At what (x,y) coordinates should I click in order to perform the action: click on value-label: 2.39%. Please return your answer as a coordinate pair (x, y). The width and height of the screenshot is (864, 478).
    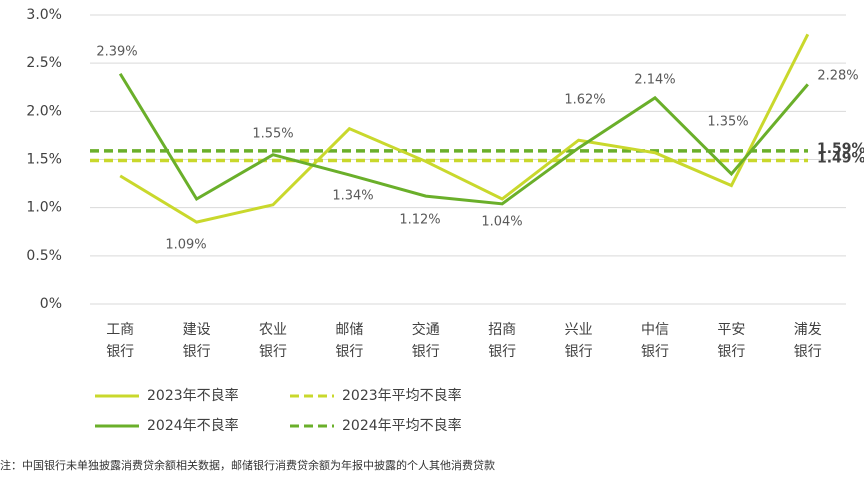
    Looking at the image, I should click on (116, 52).